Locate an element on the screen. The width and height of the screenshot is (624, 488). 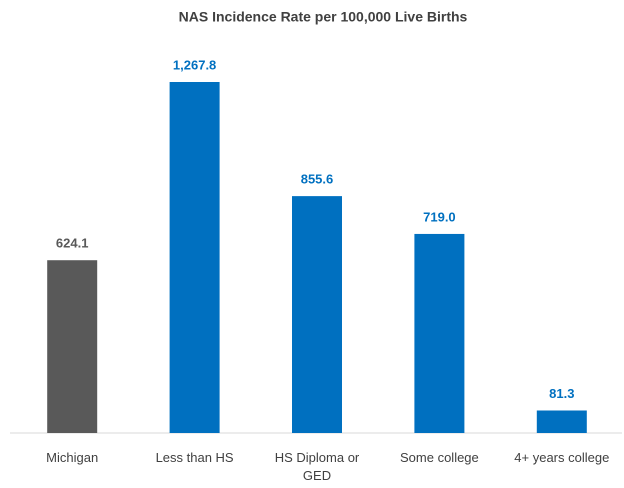
data-label: 855.6 is located at coordinates (317, 179).